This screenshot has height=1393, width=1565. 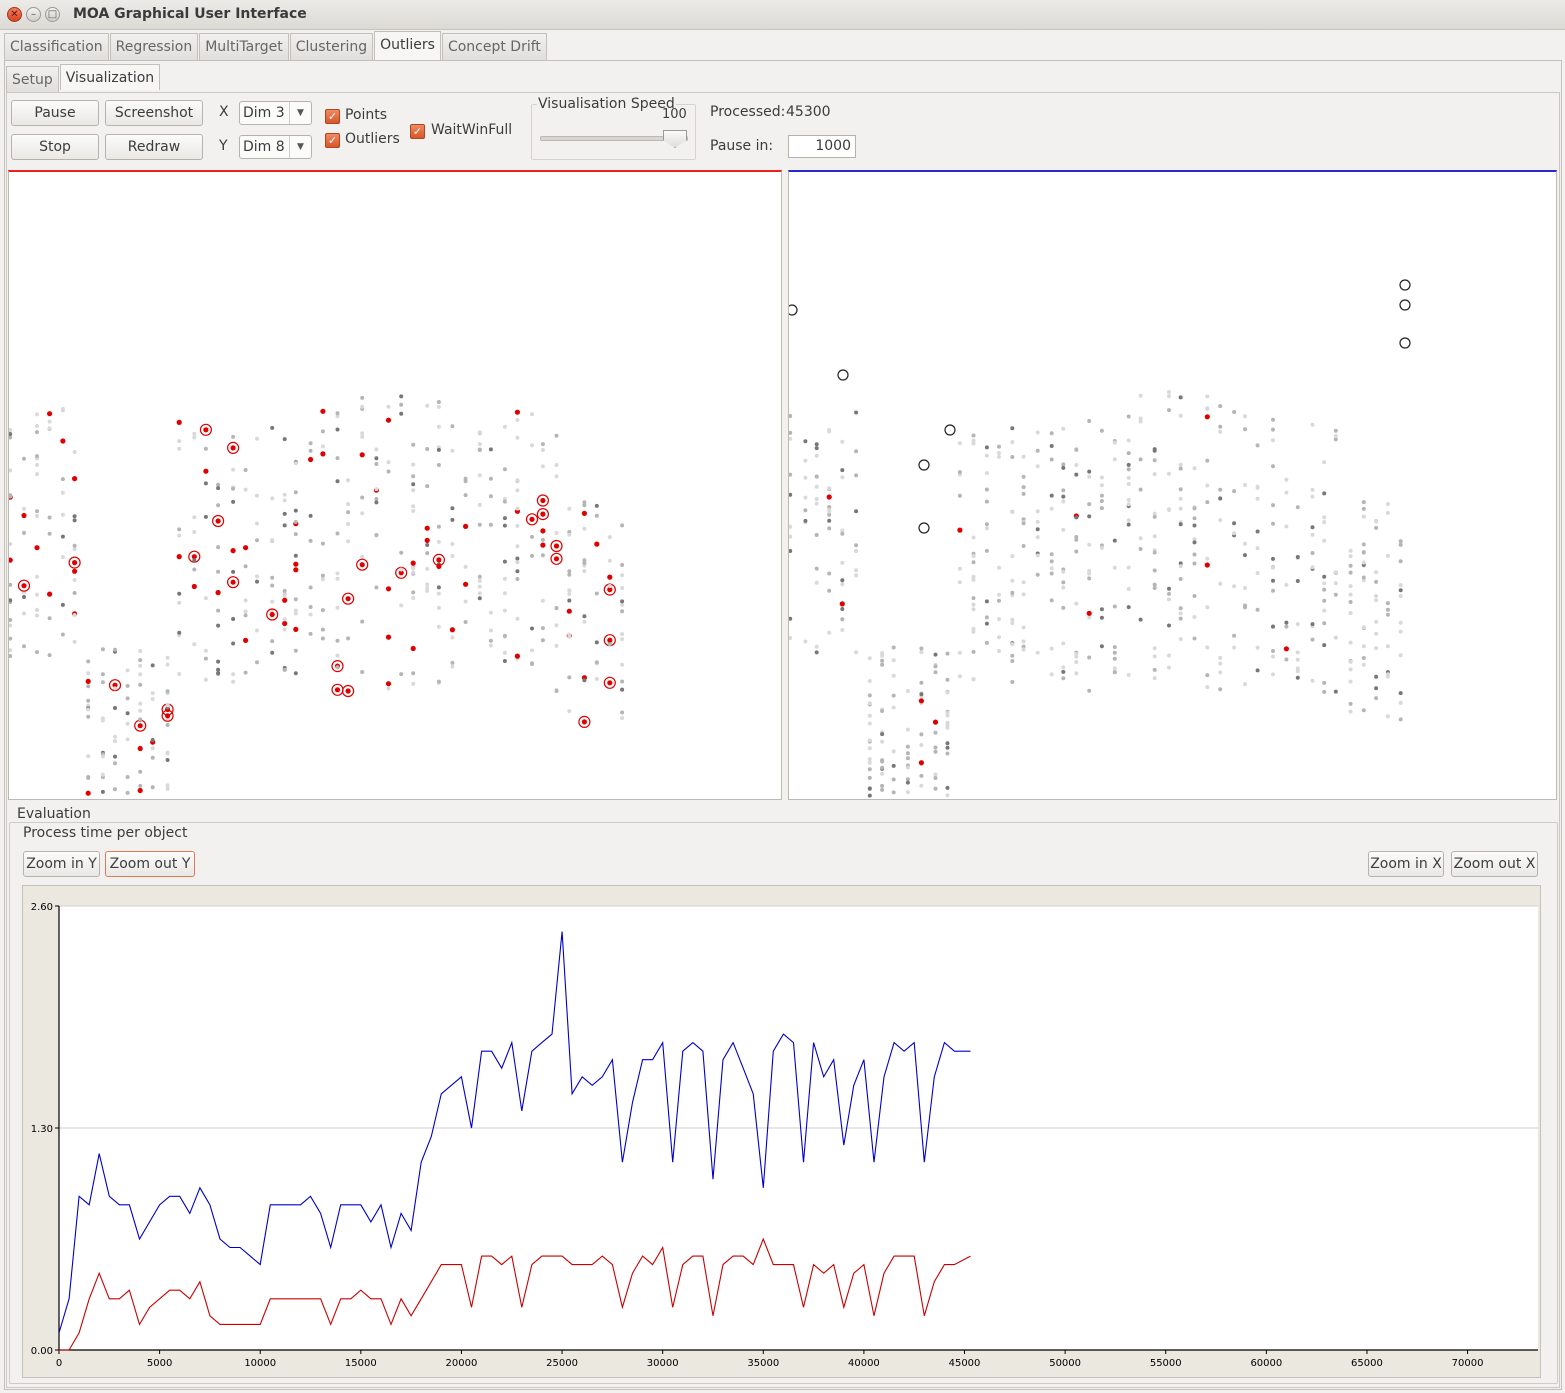 What do you see at coordinates (822, 146) in the screenshot?
I see `pause-in-field: 1000` at bounding box center [822, 146].